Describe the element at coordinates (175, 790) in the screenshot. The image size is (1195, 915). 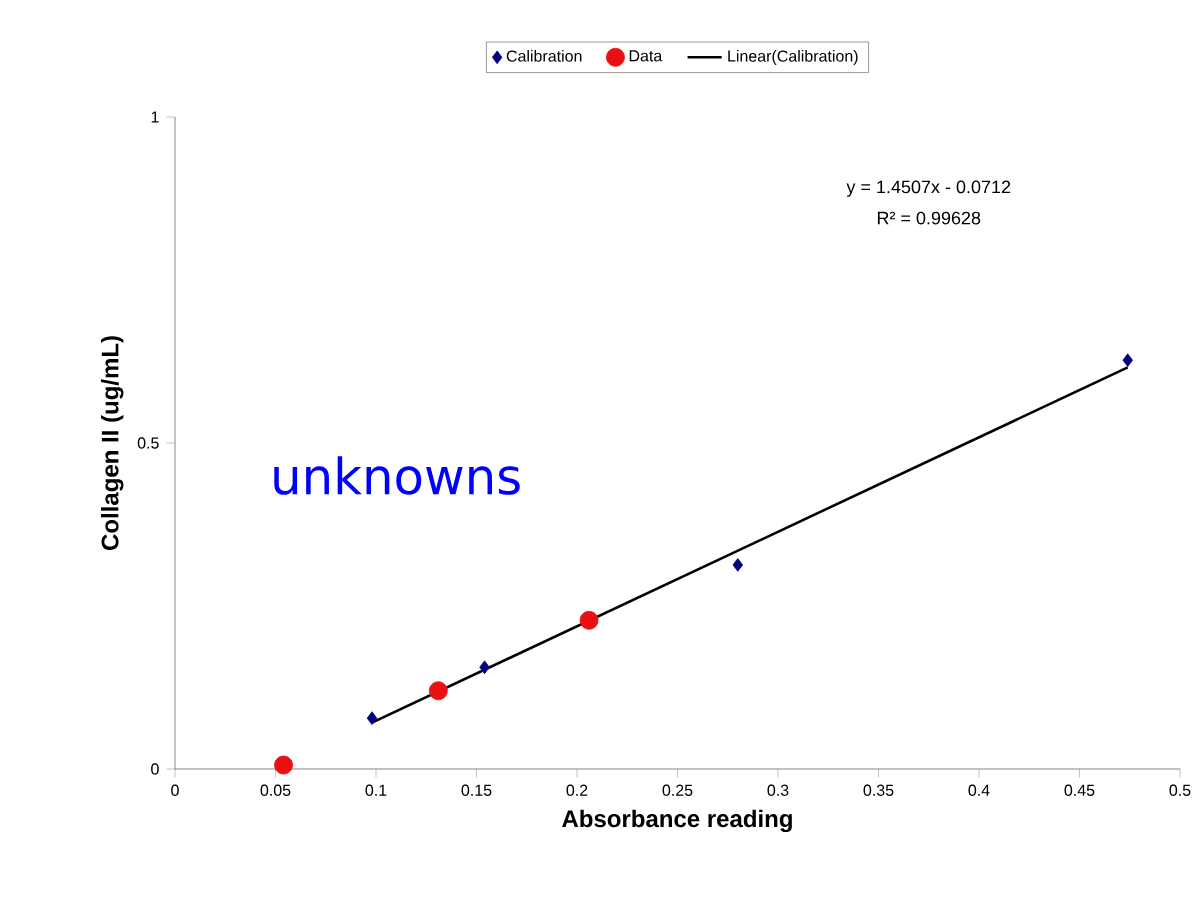
I see `x-tick-label: 0` at that location.